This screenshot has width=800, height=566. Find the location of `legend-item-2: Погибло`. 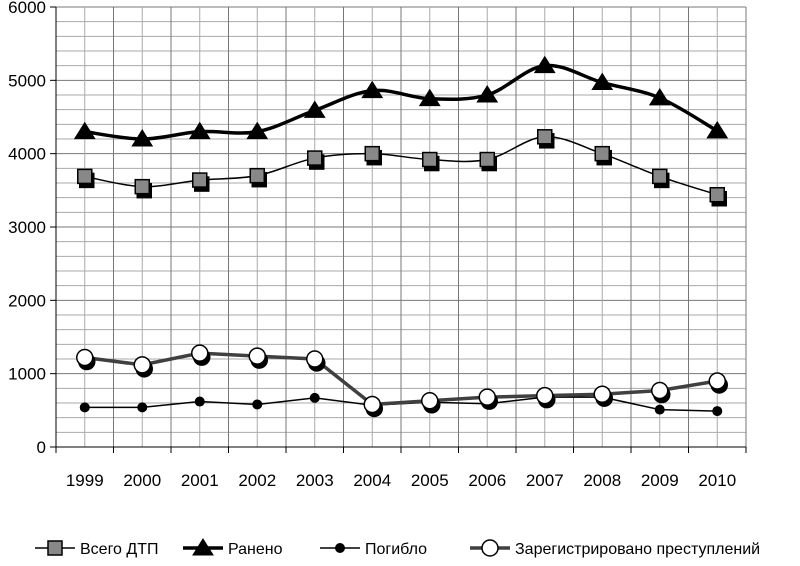

legend-item-2: Погибло is located at coordinates (373, 549).